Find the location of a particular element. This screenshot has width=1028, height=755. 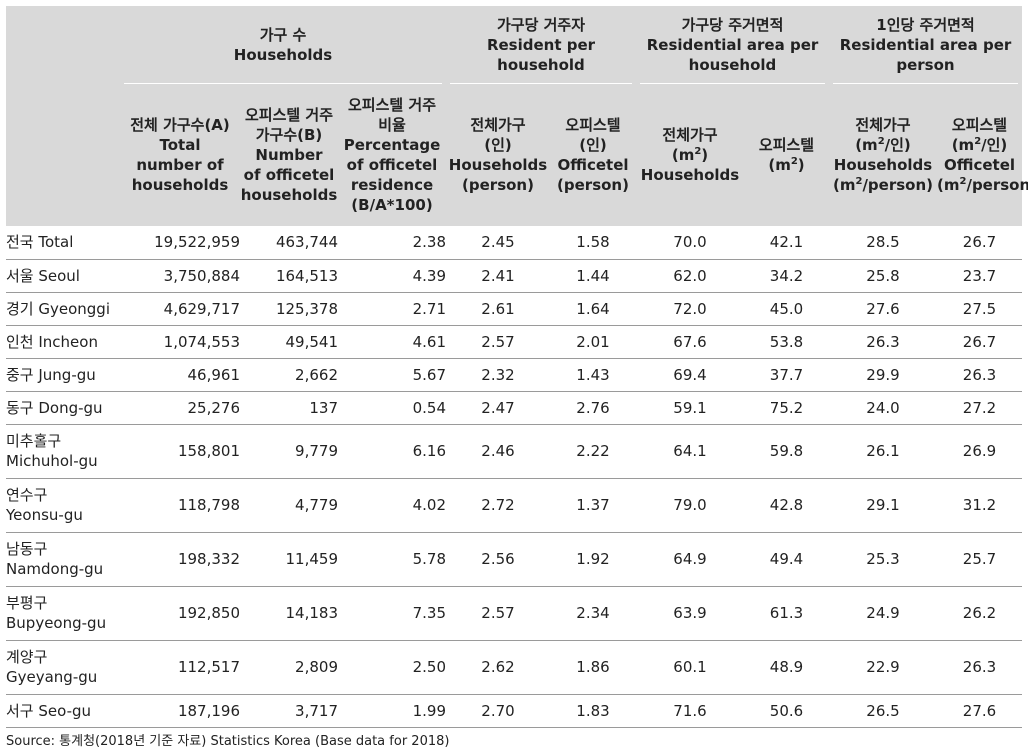

value-cell: 1.99 is located at coordinates (392, 711).